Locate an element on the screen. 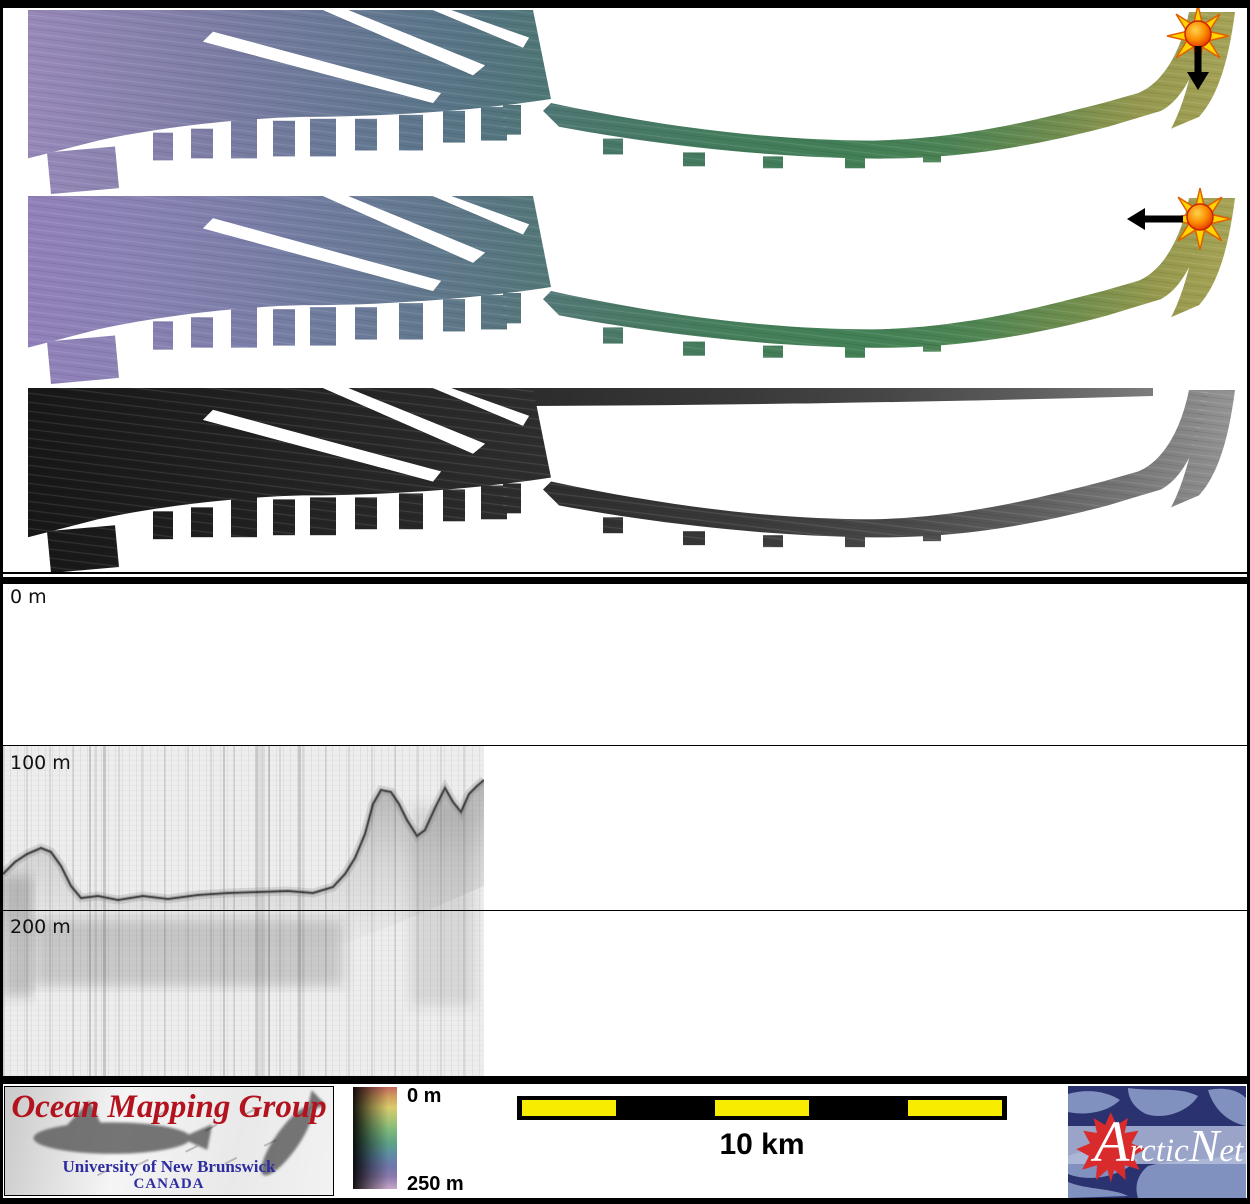  arcticnet-logo: ArcticNet is located at coordinates (1157, 1142).